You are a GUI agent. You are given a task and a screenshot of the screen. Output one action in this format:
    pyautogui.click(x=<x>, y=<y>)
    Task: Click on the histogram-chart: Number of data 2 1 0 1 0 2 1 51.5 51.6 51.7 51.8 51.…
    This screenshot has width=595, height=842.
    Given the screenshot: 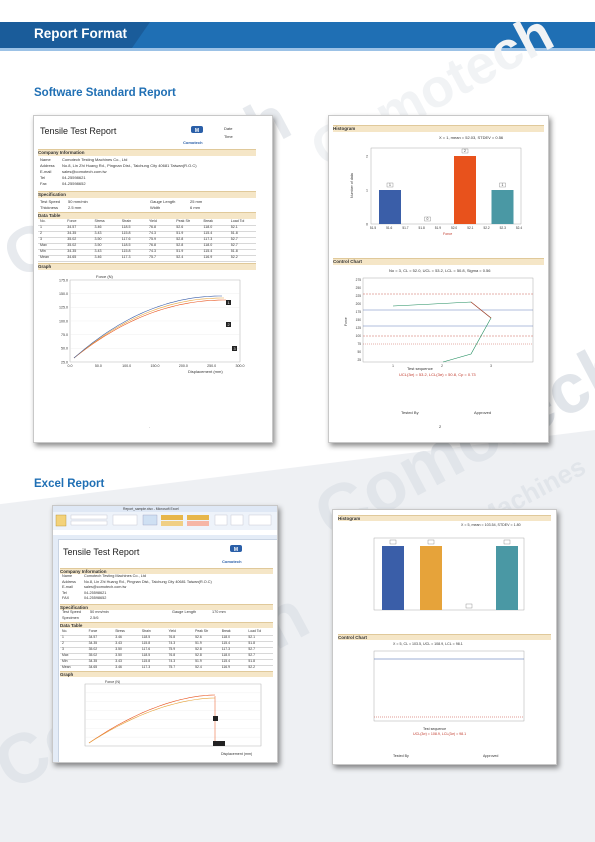 What is the action you would take?
    pyautogui.click(x=438, y=195)
    